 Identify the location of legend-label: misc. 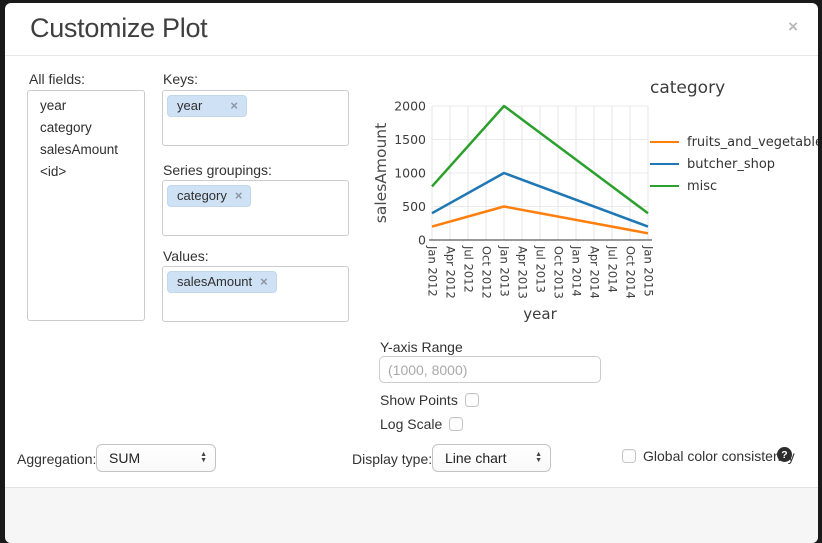
(702, 186).